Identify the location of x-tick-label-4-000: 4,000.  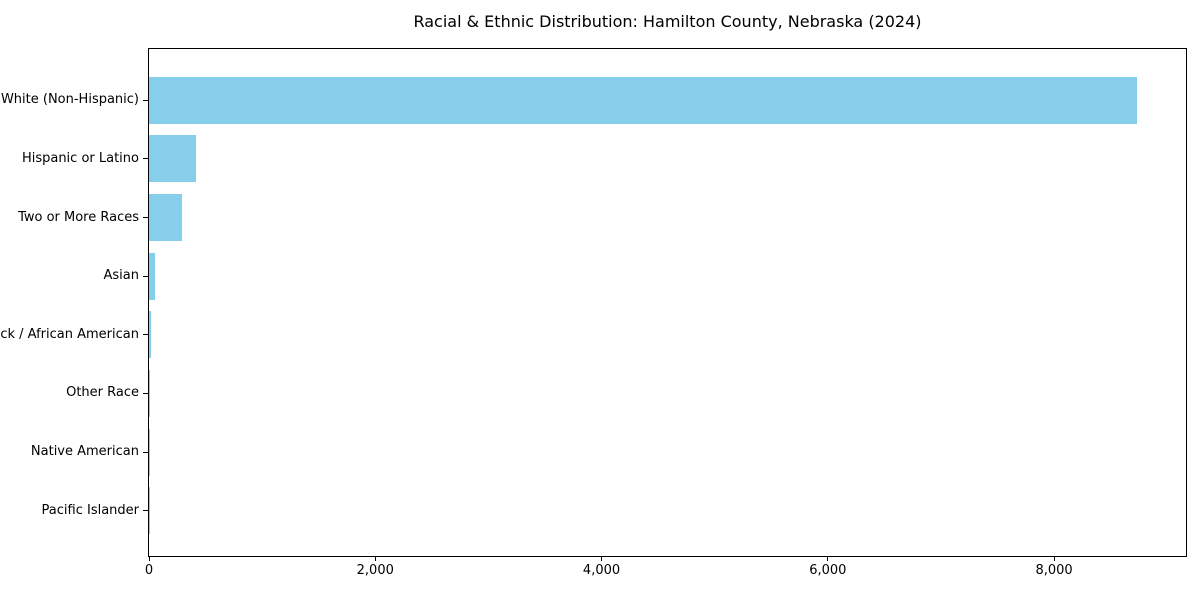
(601, 570).